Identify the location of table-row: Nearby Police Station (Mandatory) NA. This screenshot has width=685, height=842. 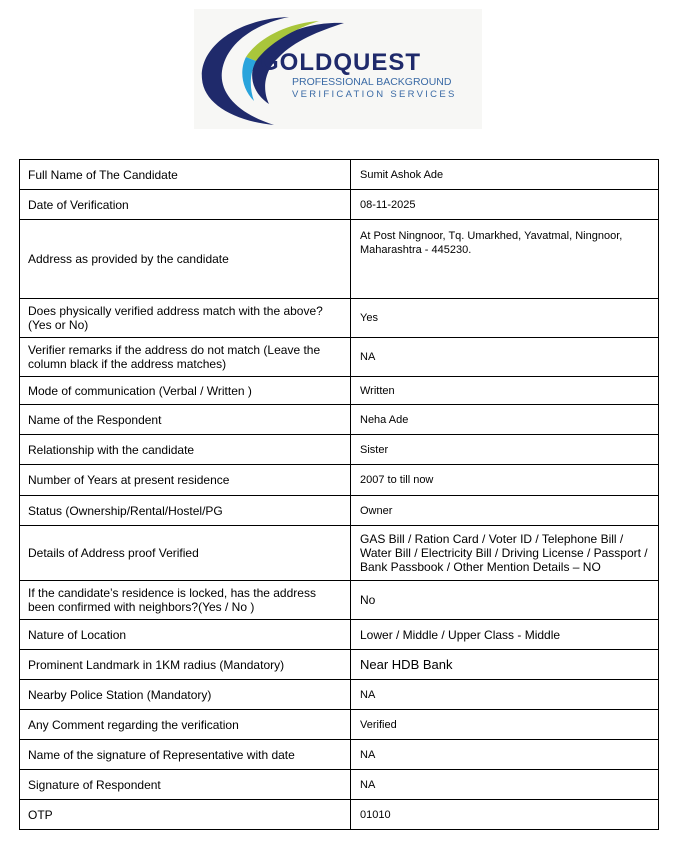
(339, 694).